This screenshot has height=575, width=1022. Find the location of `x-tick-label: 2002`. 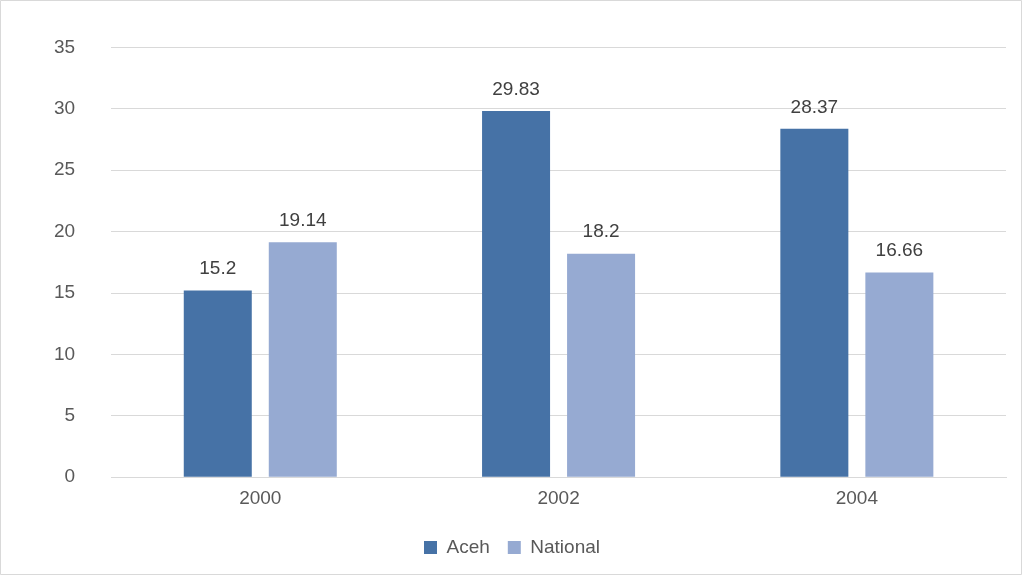

x-tick-label: 2002 is located at coordinates (558, 497).